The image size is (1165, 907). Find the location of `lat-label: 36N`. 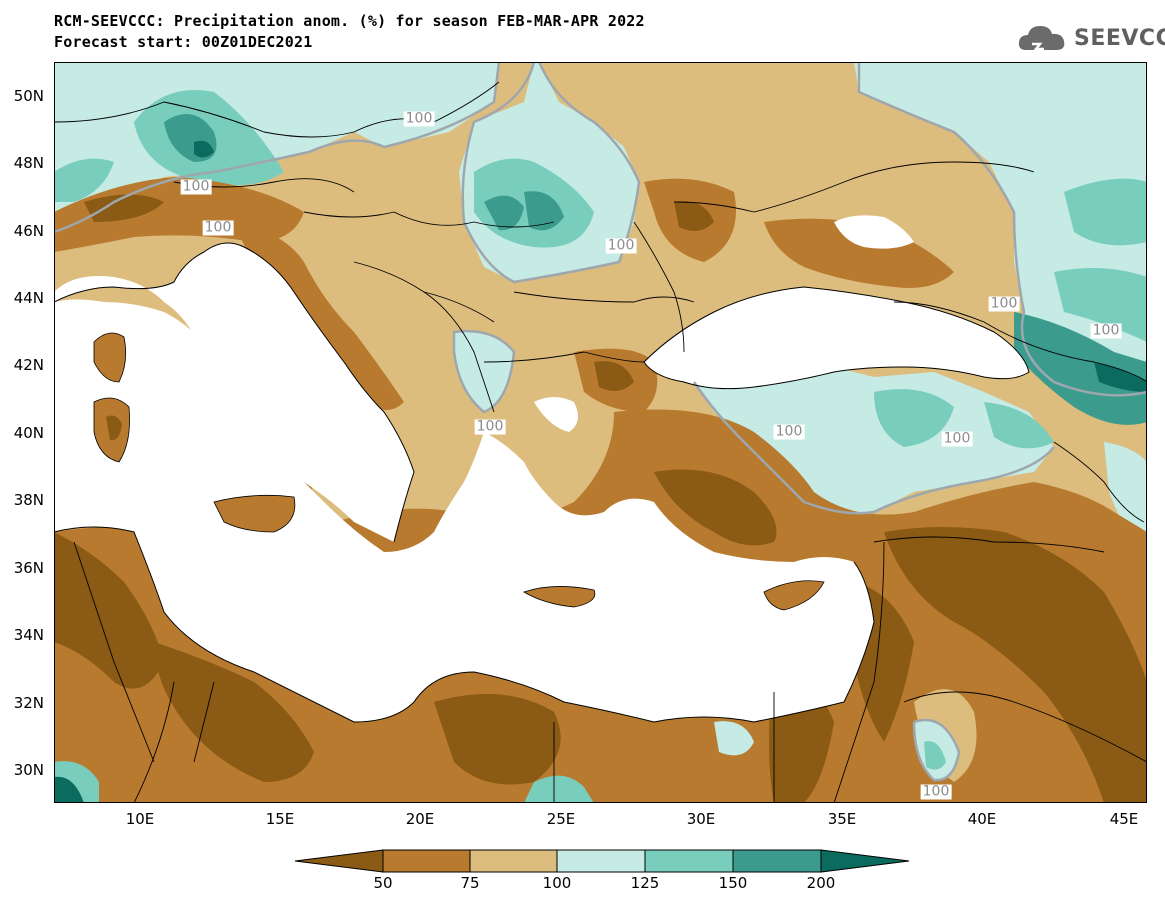

lat-label: 36N is located at coordinates (28, 568).